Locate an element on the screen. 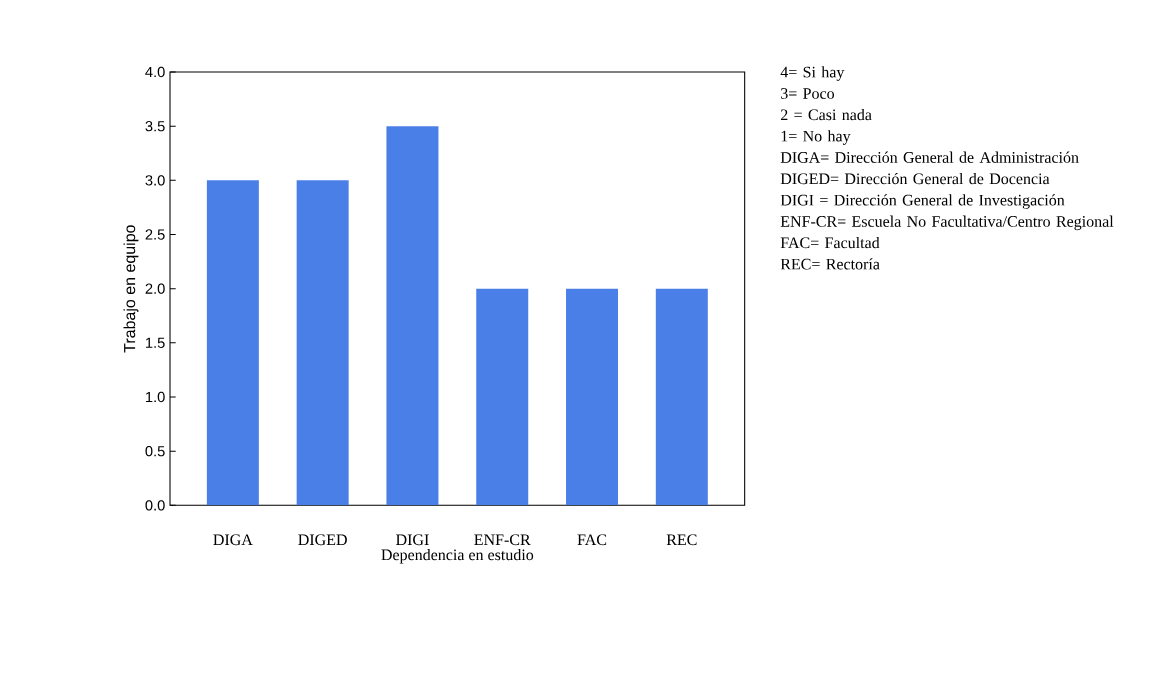  x-tick-label: FAC is located at coordinates (592, 540).